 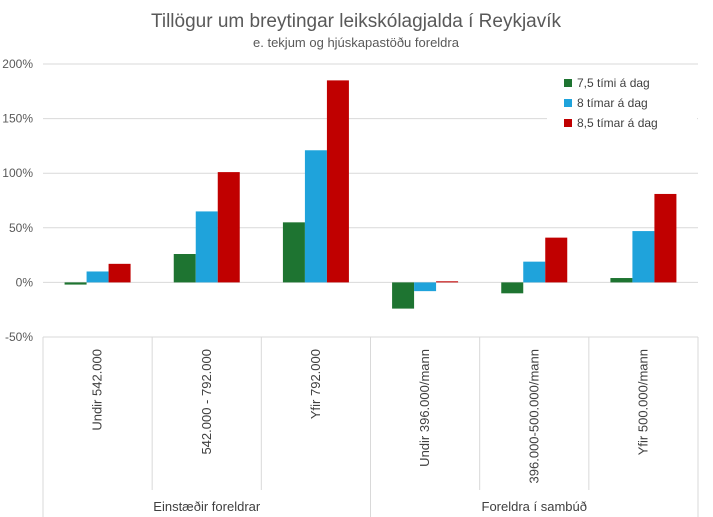 What do you see at coordinates (17, 173) in the screenshot?
I see `y-tick-label: 100%` at bounding box center [17, 173].